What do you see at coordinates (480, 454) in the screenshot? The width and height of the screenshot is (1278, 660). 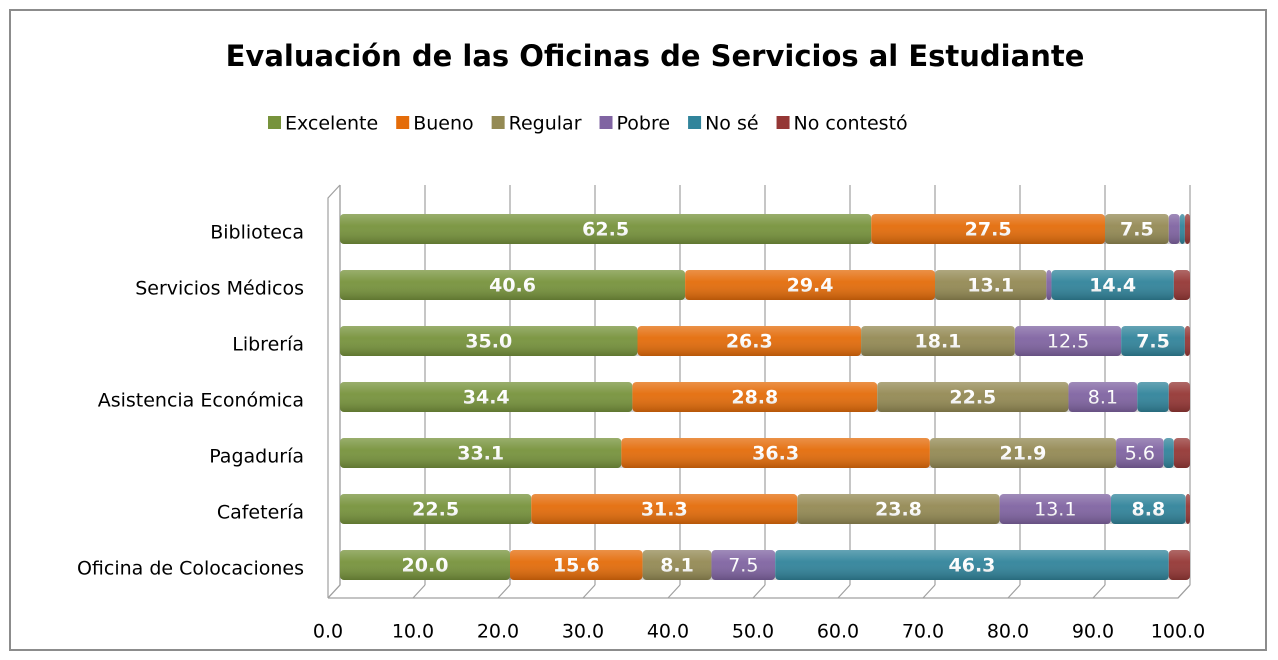 I see `data-label: 33.1` at bounding box center [480, 454].